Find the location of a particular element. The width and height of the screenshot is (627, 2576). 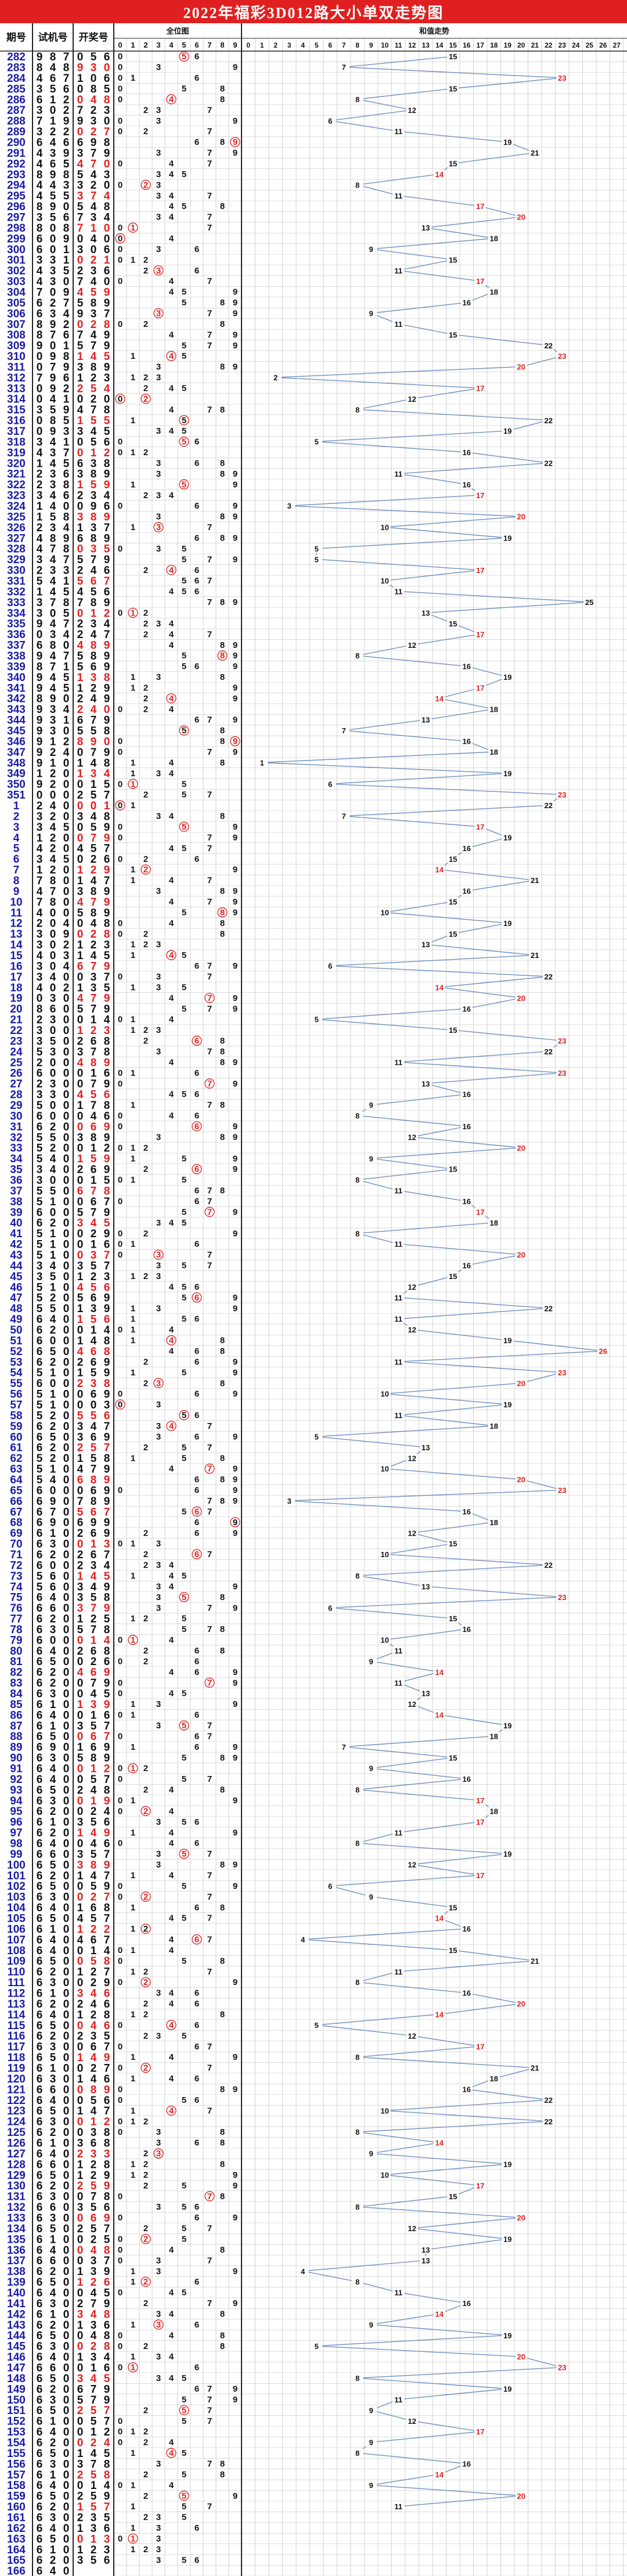

period-cell: 89 is located at coordinates (16, 1748).